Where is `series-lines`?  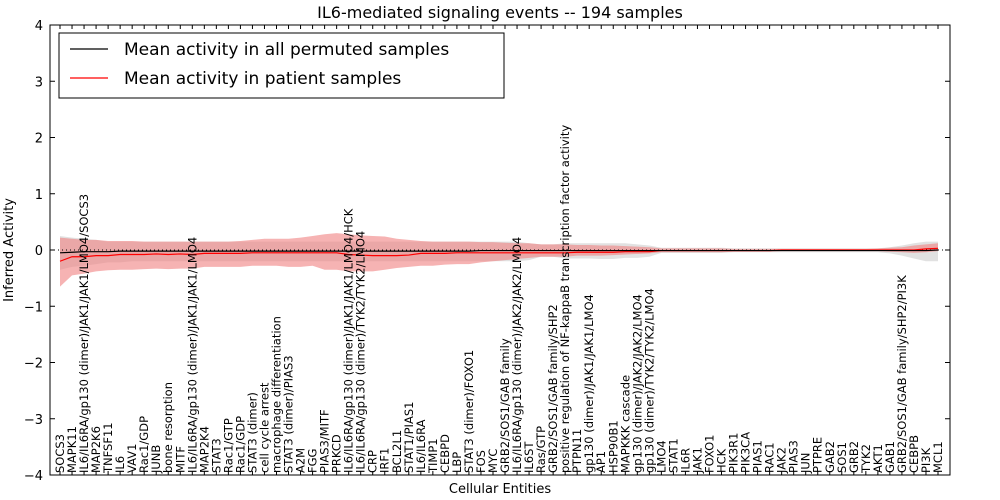 series-lines is located at coordinates (499, 254).